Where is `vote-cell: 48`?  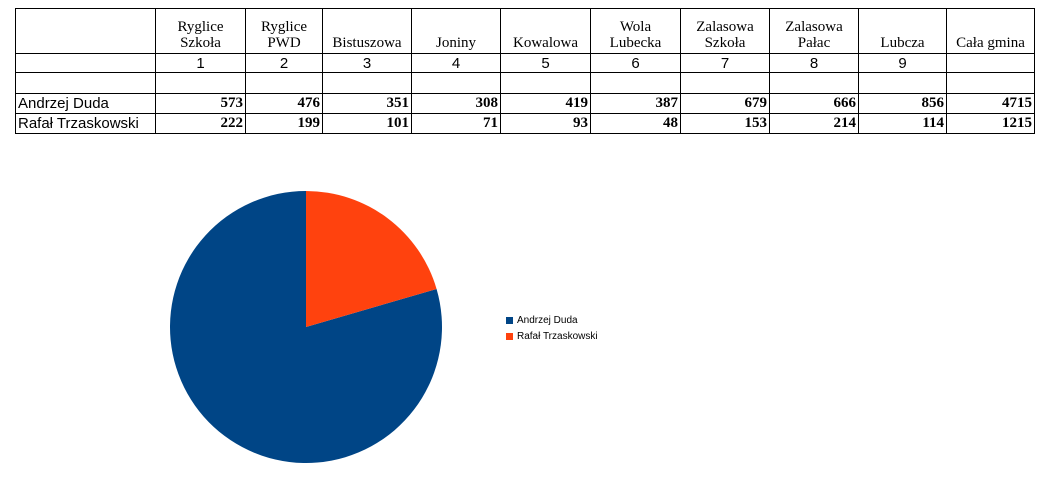 vote-cell: 48 is located at coordinates (635, 123).